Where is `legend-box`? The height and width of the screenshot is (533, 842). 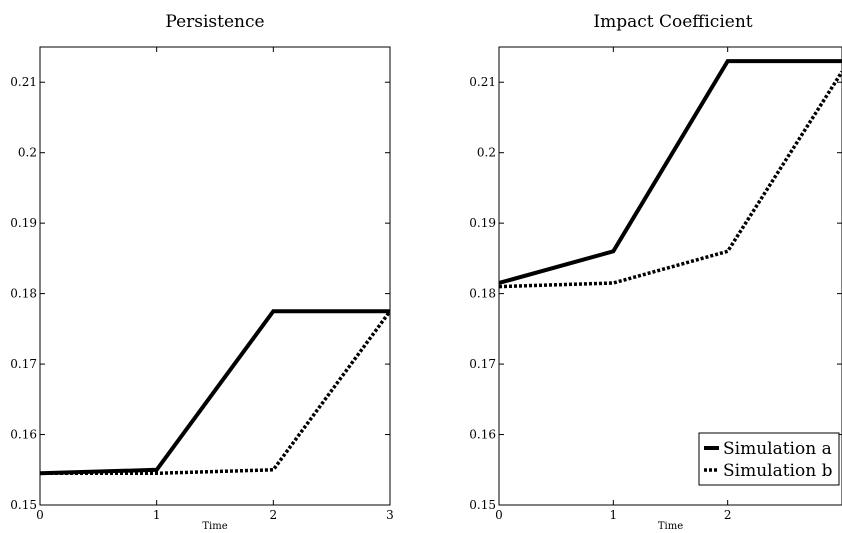
legend-box is located at coordinates (769, 459).